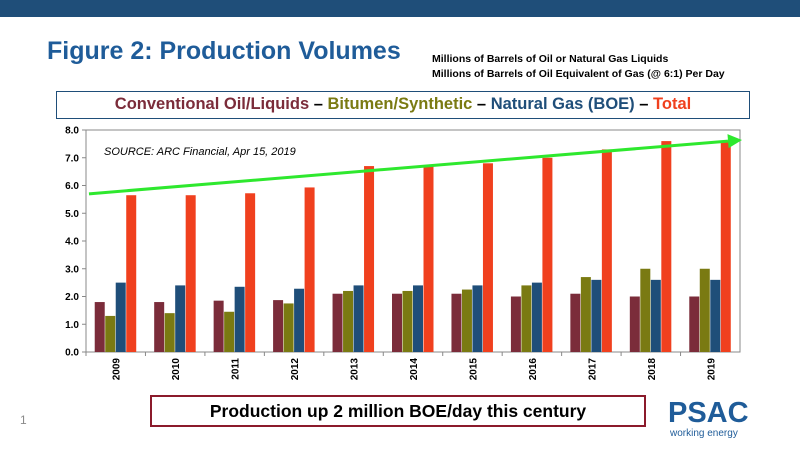 The image size is (800, 450). What do you see at coordinates (672, 104) in the screenshot?
I see `legend-total: Total` at bounding box center [672, 104].